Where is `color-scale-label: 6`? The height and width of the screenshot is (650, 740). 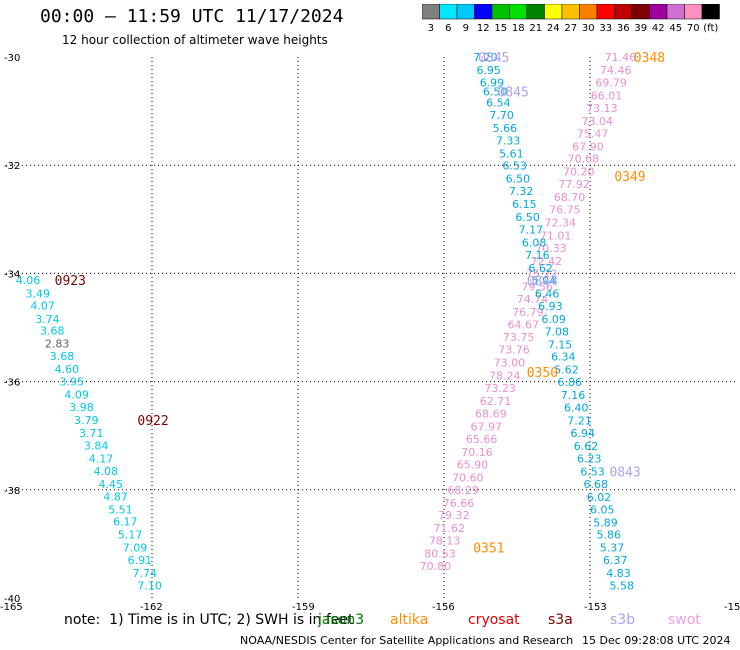
color-scale-label: 6 is located at coordinates (448, 28).